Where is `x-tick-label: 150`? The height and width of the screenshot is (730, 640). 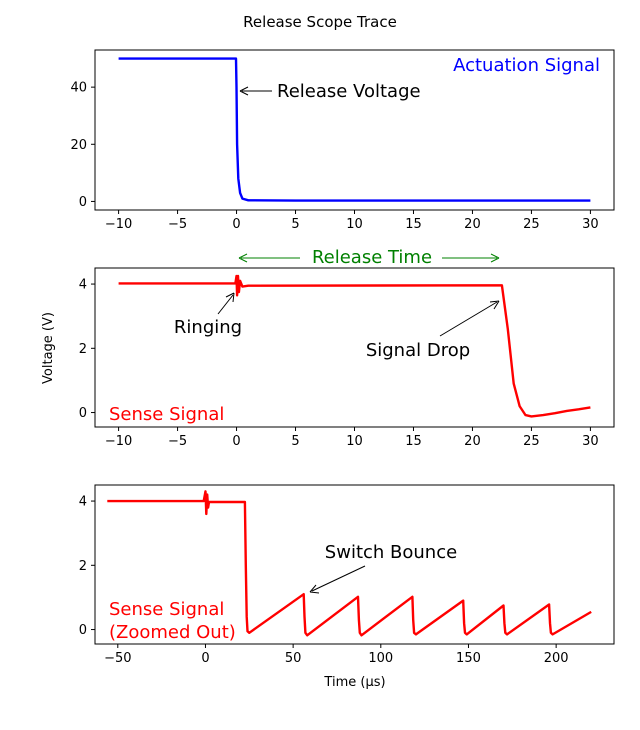 x-tick-label: 150 is located at coordinates (468, 658).